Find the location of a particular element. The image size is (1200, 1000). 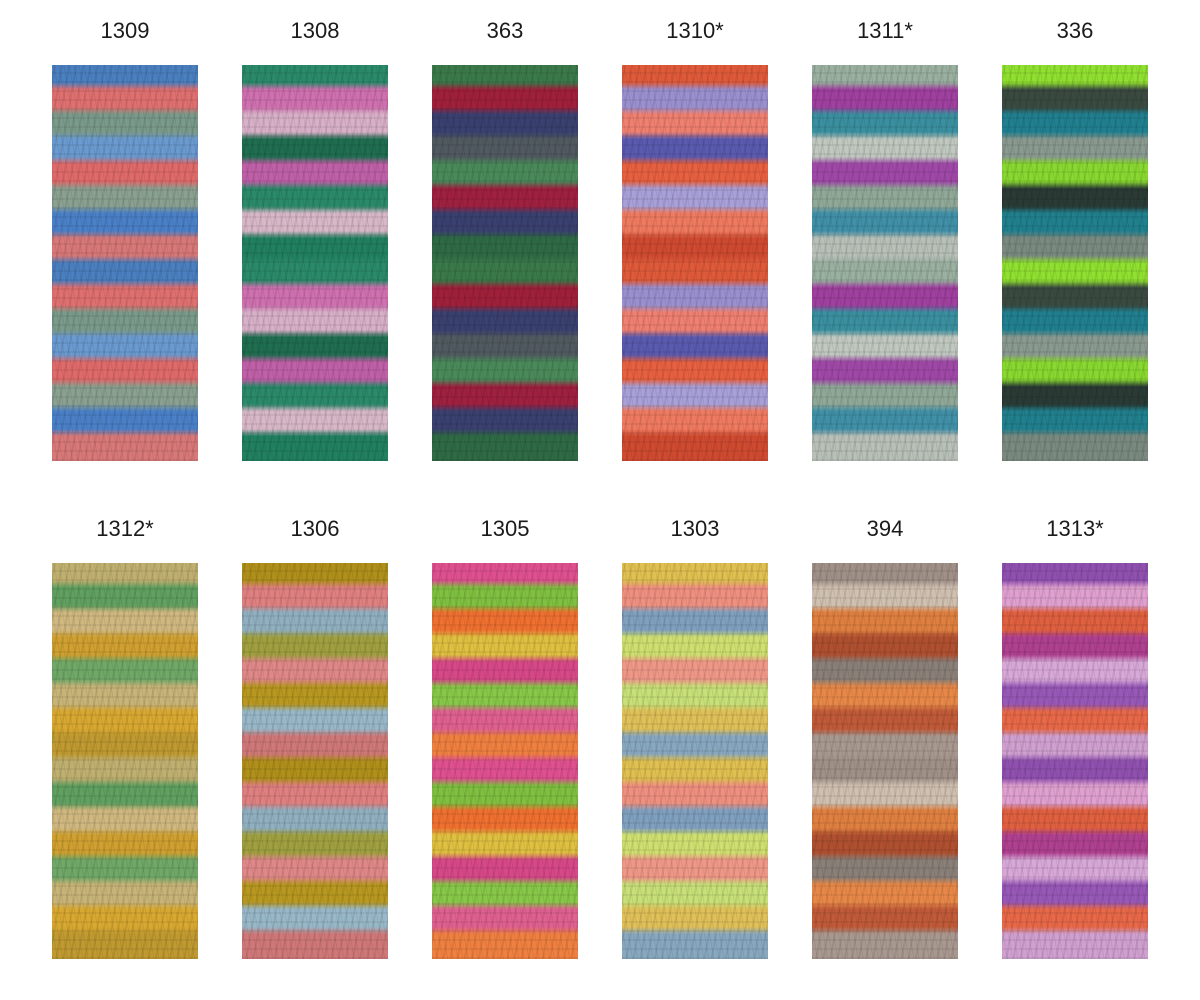

swatch-label: 1311* is located at coordinates (885, 30).